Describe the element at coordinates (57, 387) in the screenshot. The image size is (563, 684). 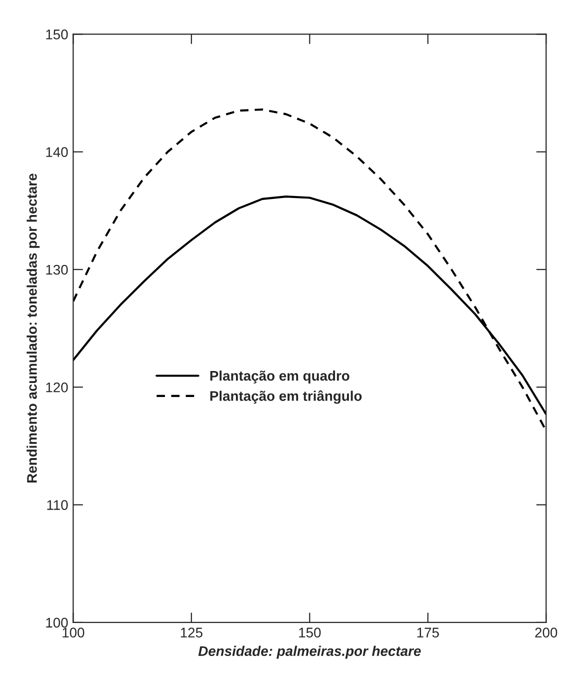
I see `y-tick-label: 120` at that location.